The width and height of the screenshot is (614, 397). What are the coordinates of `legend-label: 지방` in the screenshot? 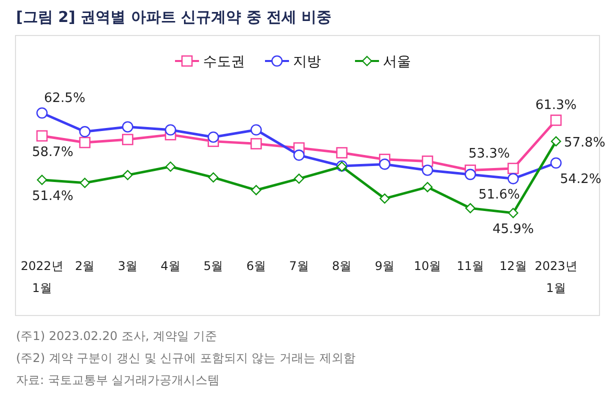 It's located at (307, 62).